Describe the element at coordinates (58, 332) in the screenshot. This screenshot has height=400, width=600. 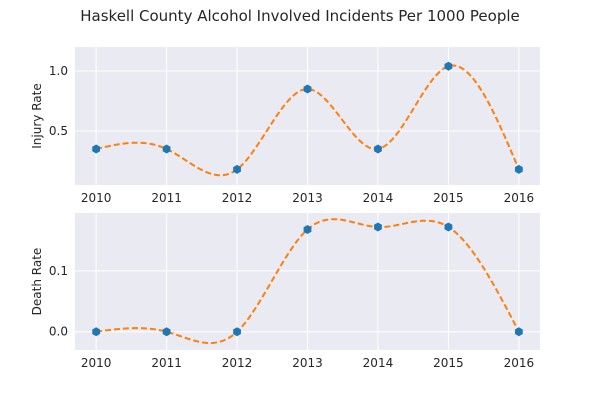
I see `y-tick-label: 0.0` at that location.